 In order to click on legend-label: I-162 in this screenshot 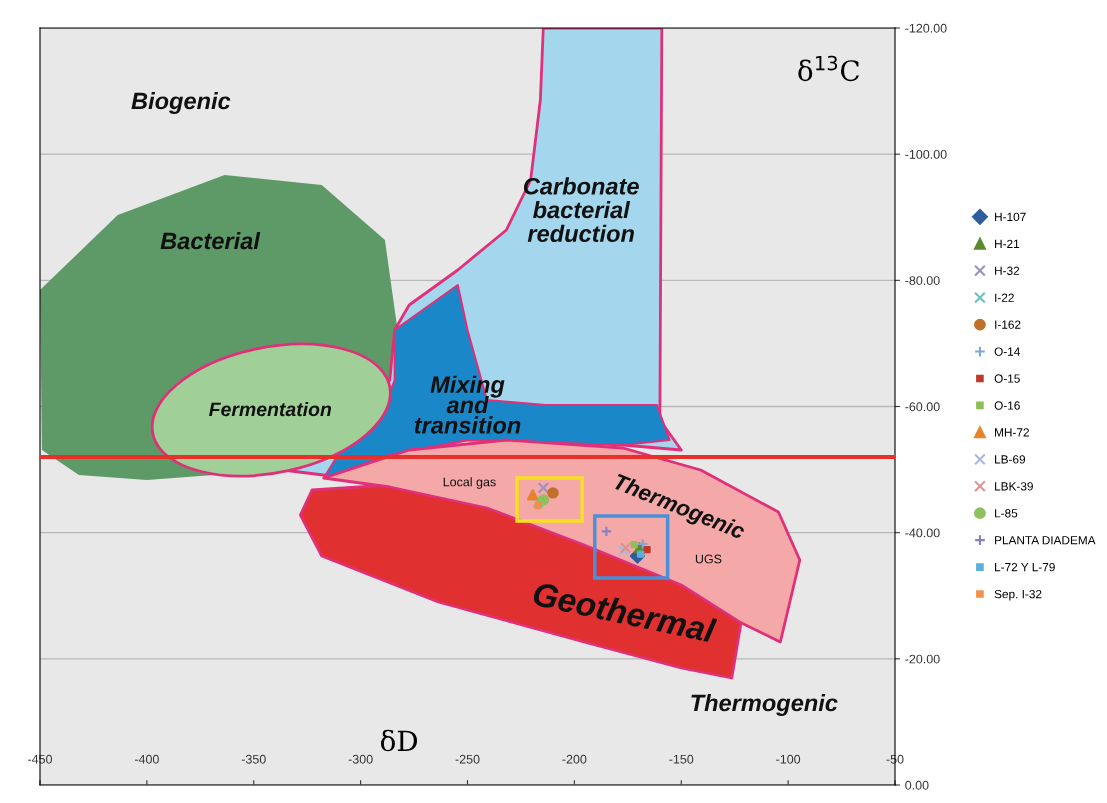, I will do `click(1008, 324)`.